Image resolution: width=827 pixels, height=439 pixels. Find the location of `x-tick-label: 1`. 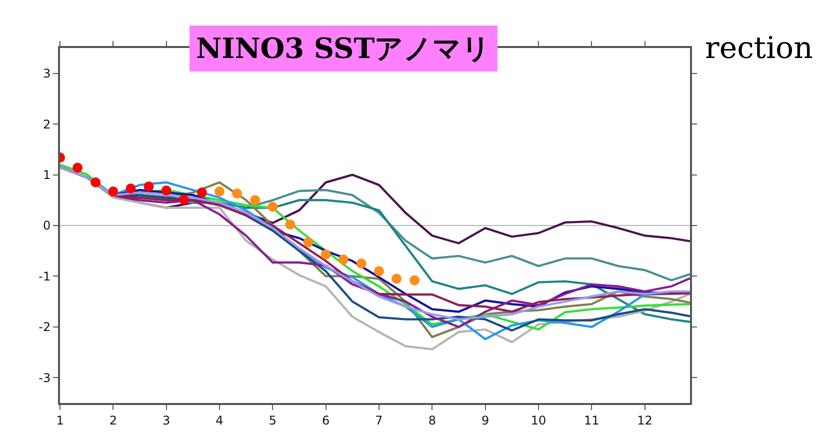

x-tick-label: 1 is located at coordinates (60, 420).